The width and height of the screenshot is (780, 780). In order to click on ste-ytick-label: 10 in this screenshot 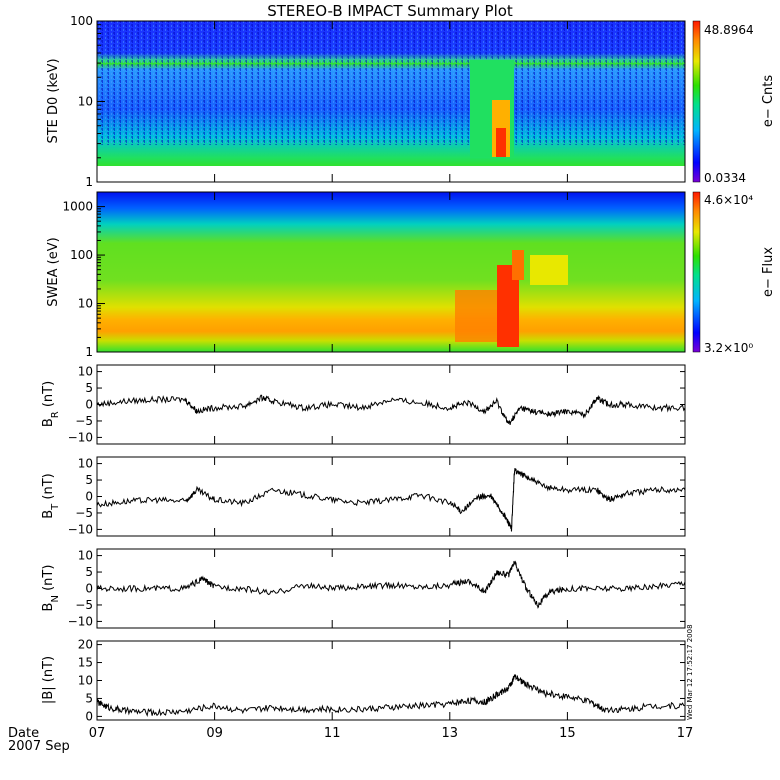, I will do `click(85, 102)`.